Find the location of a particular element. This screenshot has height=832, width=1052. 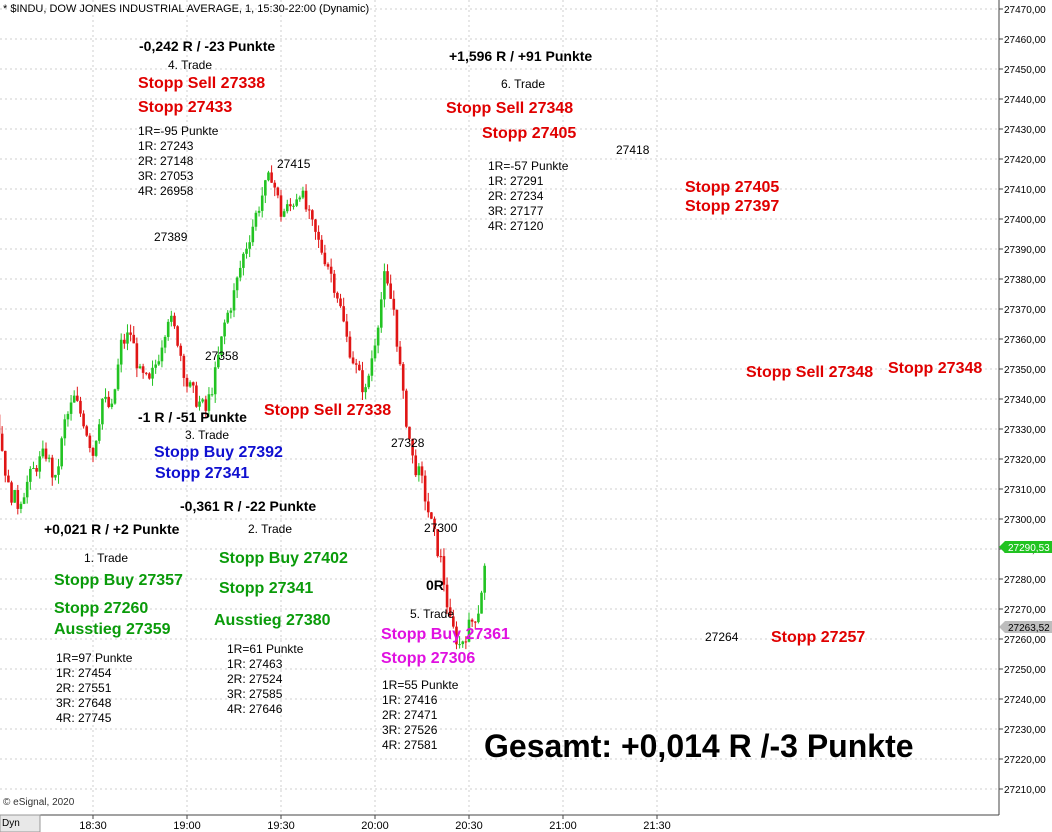

trade5-stop: Stopp 27306 is located at coordinates (428, 658).